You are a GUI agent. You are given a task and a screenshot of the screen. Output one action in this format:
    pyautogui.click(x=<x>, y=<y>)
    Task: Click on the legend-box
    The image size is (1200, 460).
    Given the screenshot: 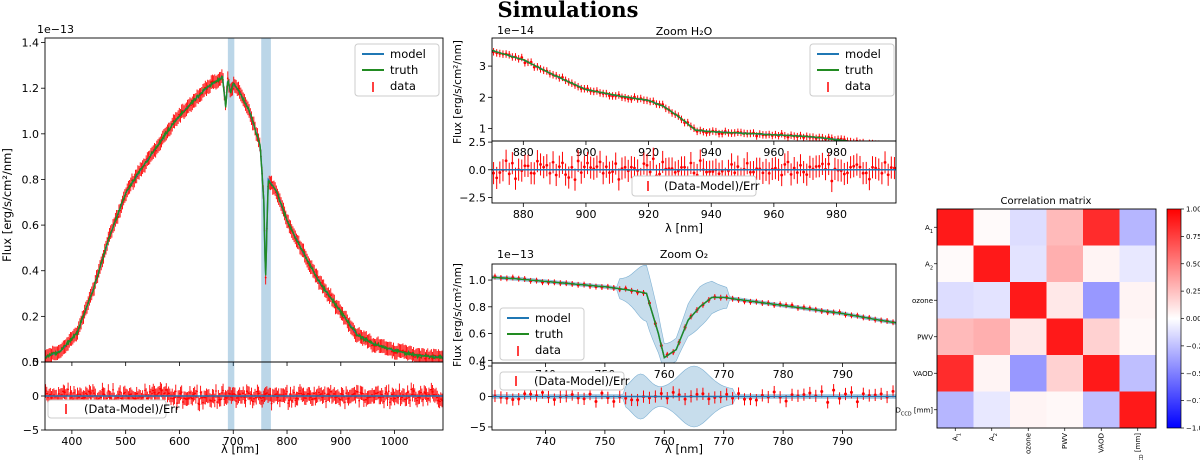 What is the action you would take?
    pyautogui.click(x=397, y=70)
    